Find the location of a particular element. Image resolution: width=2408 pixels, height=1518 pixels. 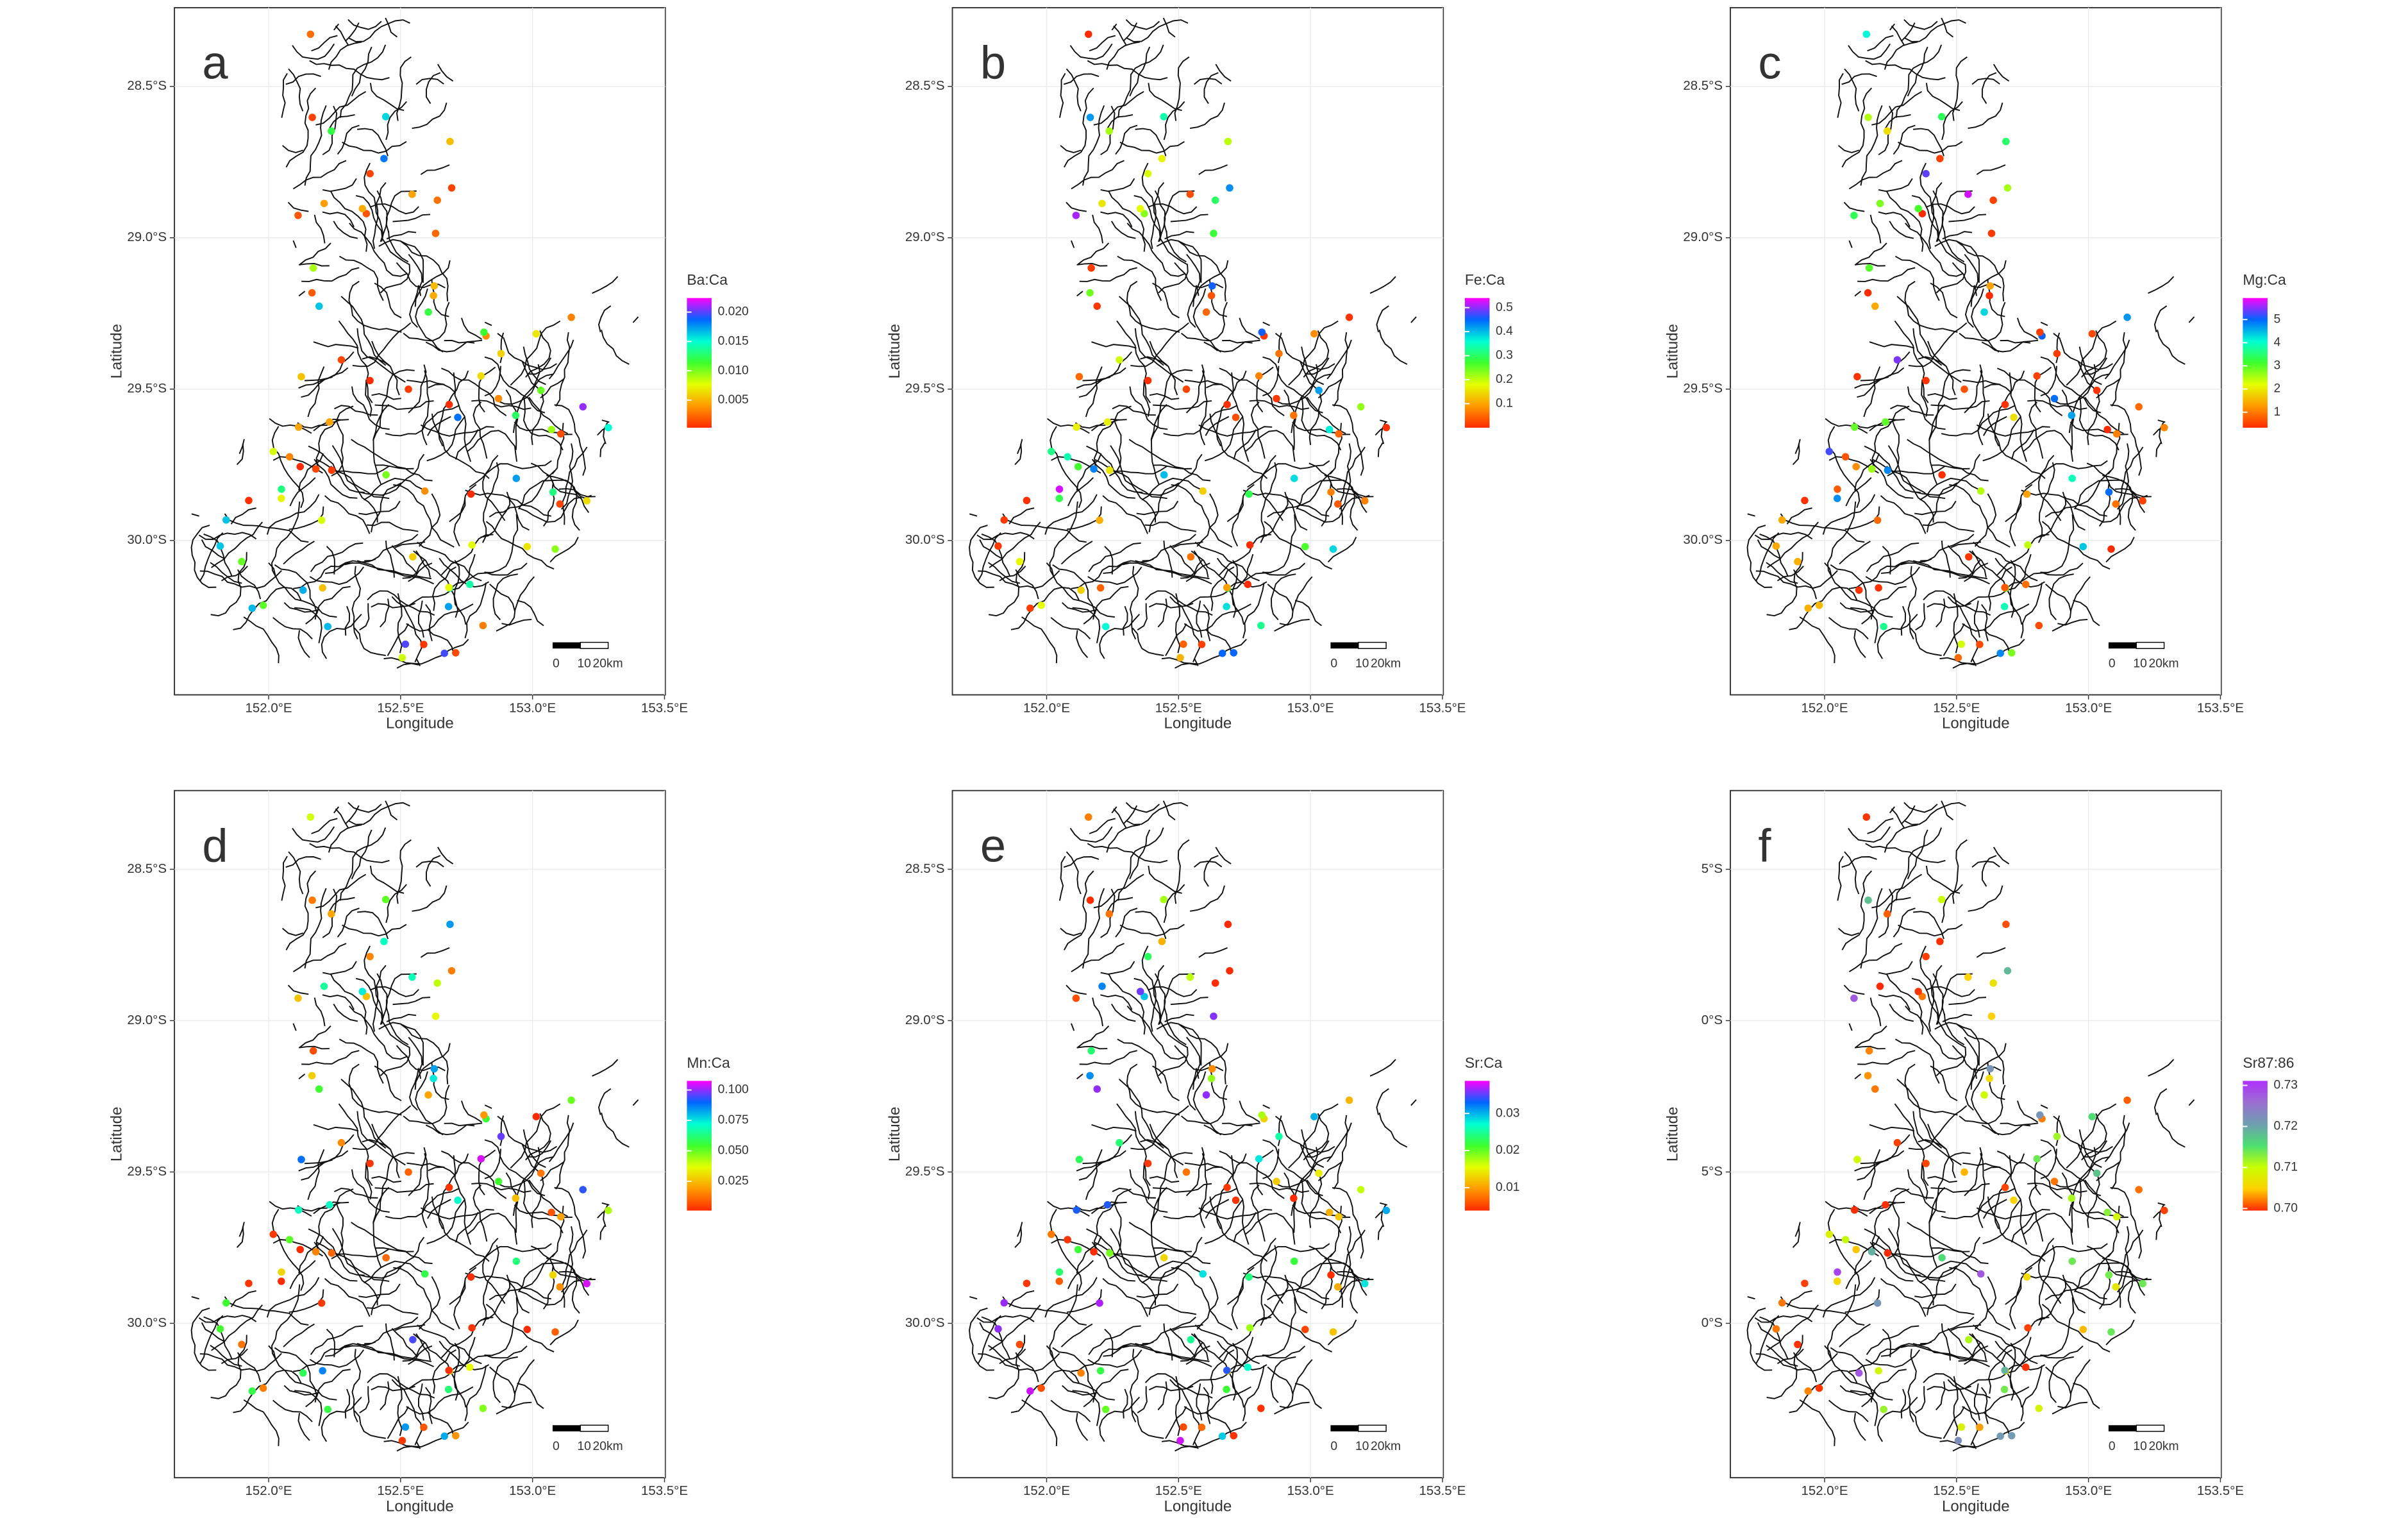

scale-bar-black is located at coordinates (1344, 645).